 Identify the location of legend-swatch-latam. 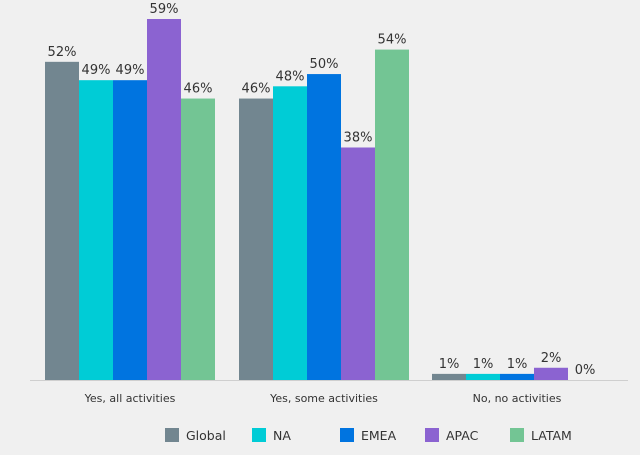
(517, 435).